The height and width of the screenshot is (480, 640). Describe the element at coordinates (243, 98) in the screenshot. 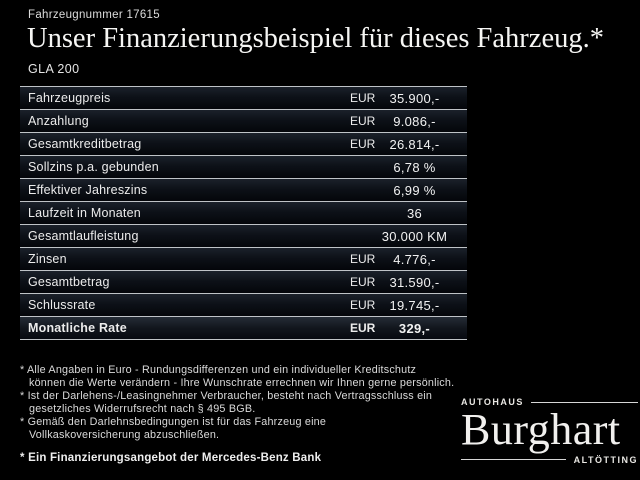

I see `table-row: Fahrzeugpreis EUR 35.900,-` at that location.